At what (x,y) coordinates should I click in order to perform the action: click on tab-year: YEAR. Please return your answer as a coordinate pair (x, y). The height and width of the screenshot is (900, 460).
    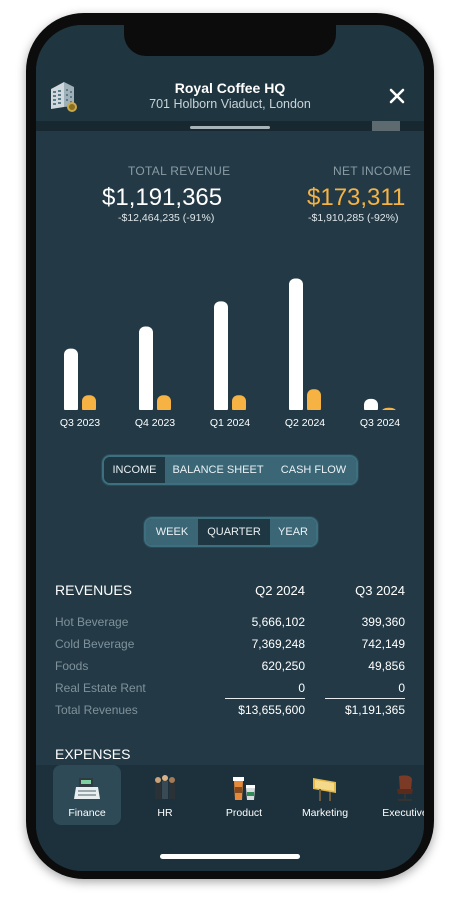
    Looking at the image, I should click on (293, 532).